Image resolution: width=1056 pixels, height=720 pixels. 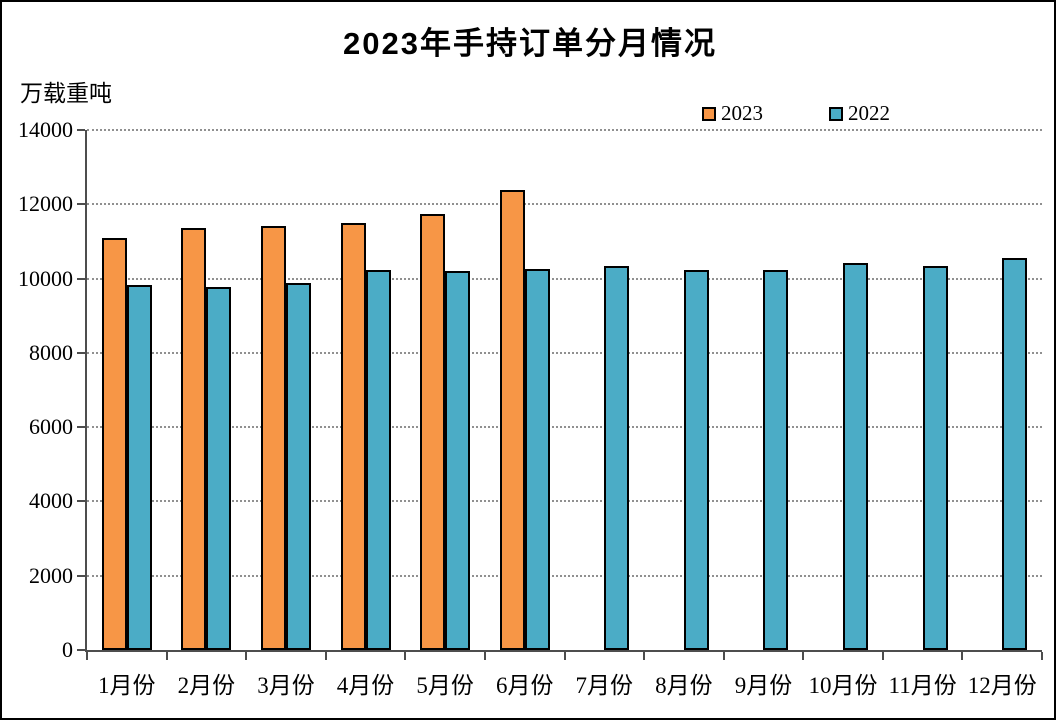 I want to click on bar-2022-5月份, so click(x=458, y=460).